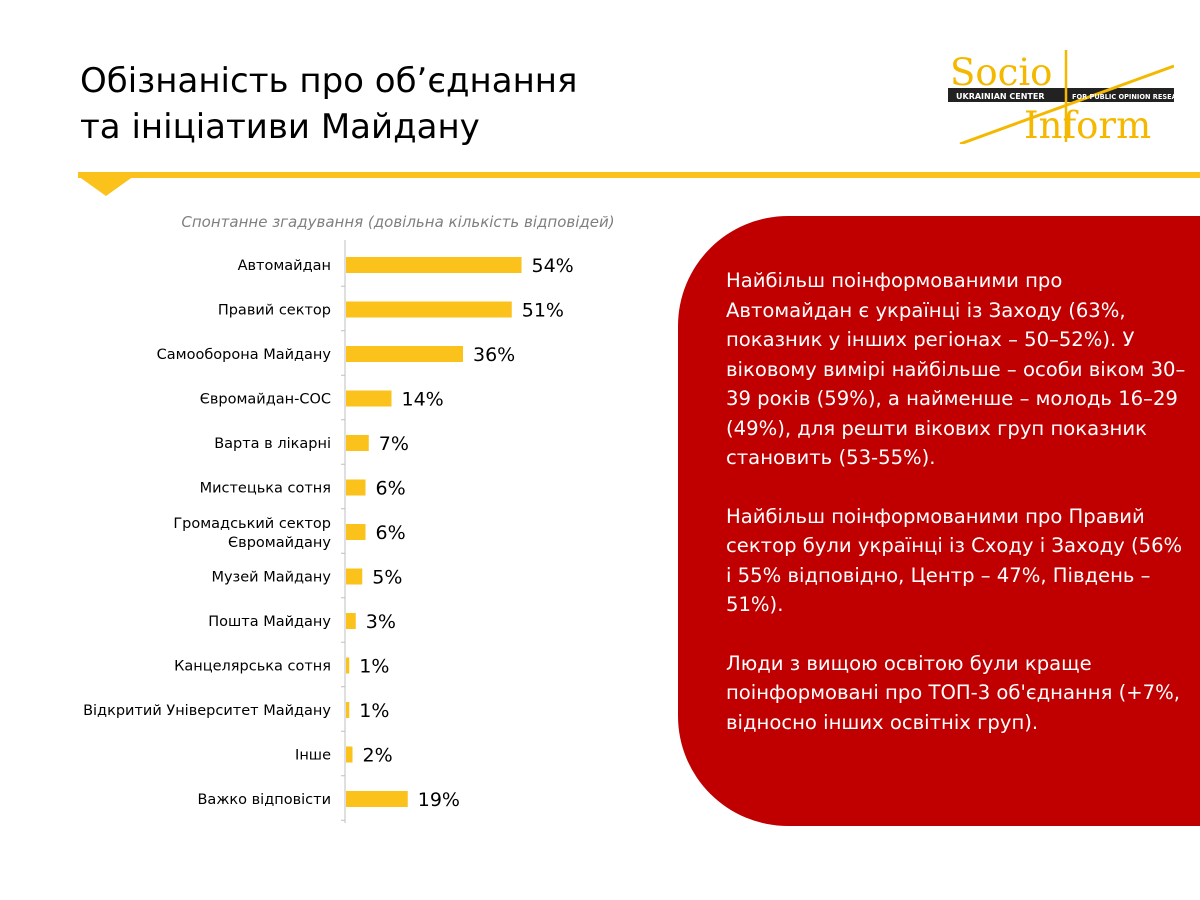 The image size is (1200, 900). What do you see at coordinates (423, 400) in the screenshot?
I see `bar-value-label: 14%` at bounding box center [423, 400].